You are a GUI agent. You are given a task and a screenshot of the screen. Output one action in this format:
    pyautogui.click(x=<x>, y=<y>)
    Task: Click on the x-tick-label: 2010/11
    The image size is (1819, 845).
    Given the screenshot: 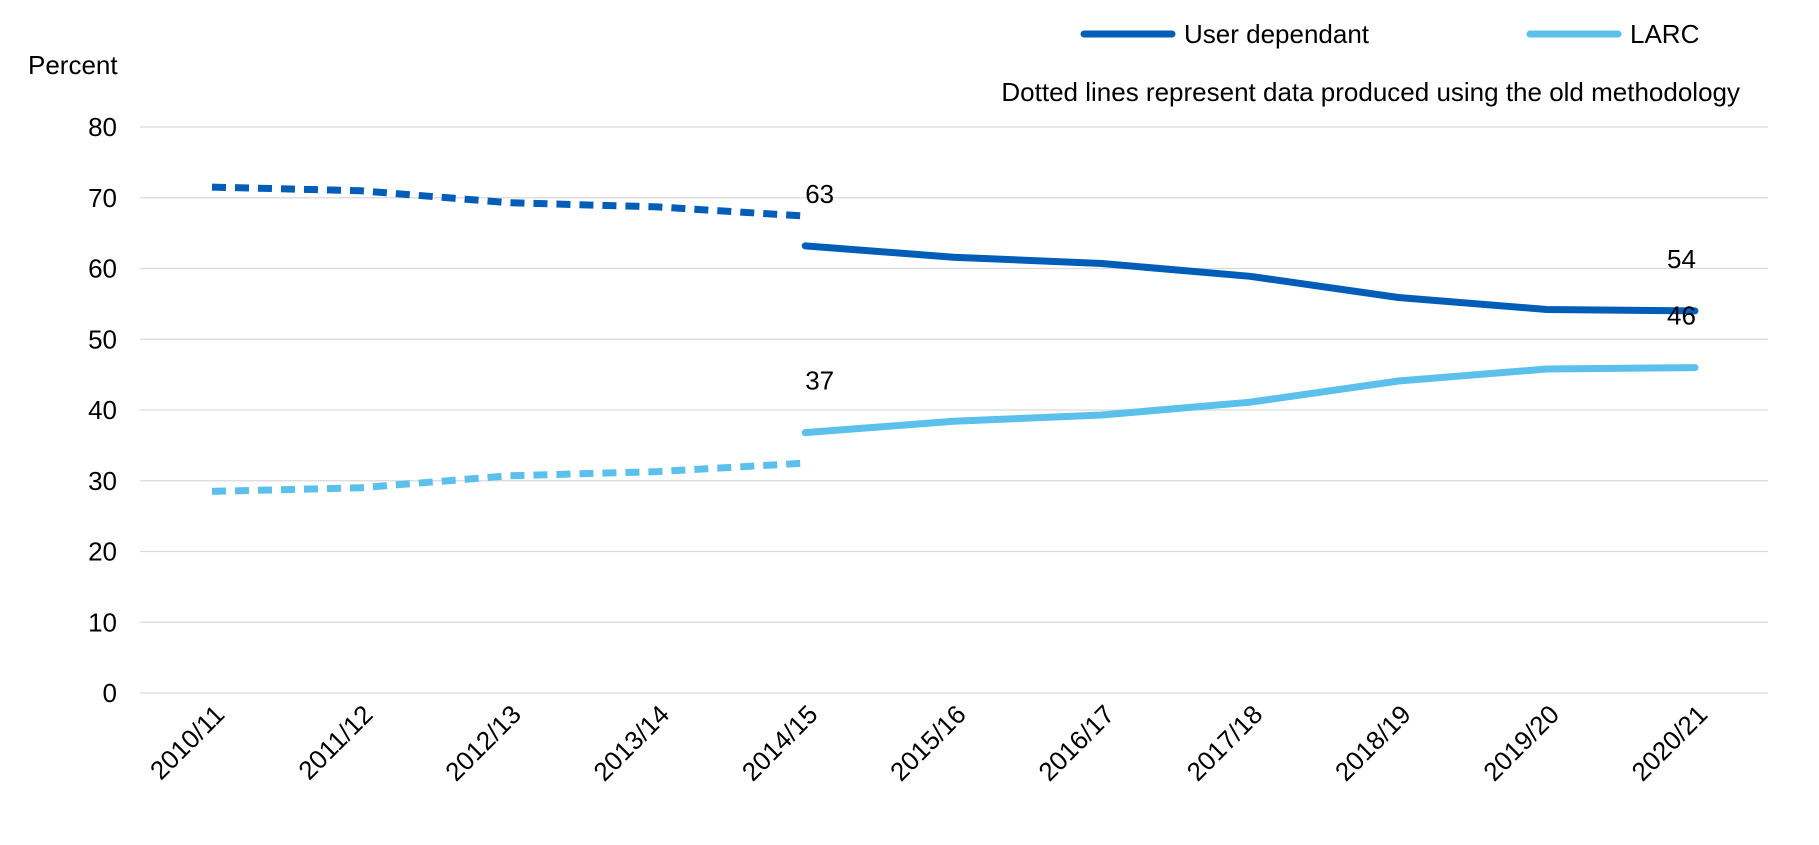 What is the action you would take?
    pyautogui.click(x=187, y=742)
    